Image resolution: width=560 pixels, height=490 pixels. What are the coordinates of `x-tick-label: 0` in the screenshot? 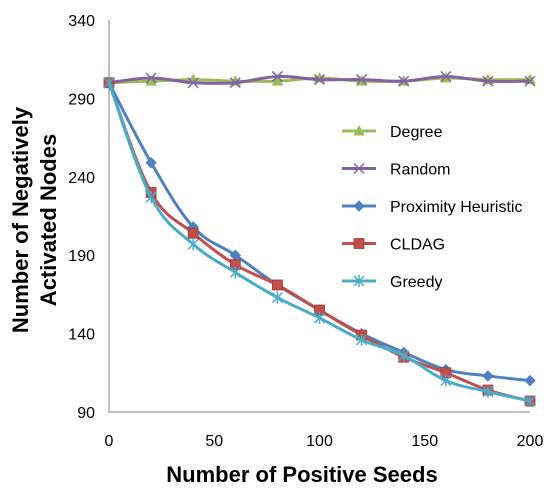 It's located at (109, 441).